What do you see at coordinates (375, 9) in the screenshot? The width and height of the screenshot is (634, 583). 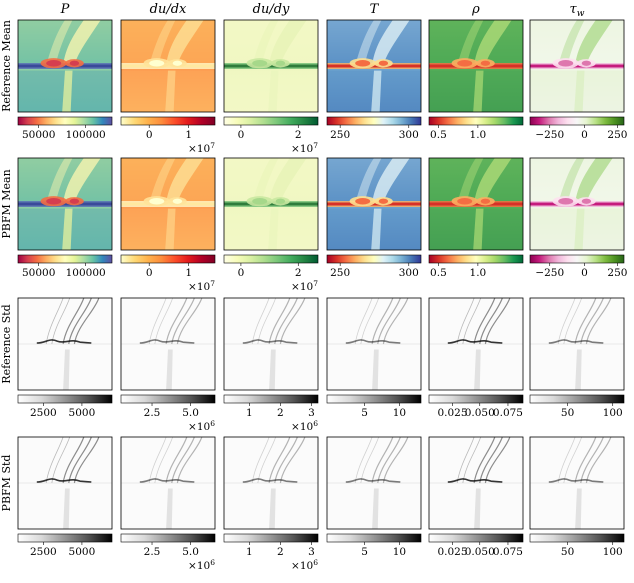 I see `column-title-T: T` at bounding box center [375, 9].